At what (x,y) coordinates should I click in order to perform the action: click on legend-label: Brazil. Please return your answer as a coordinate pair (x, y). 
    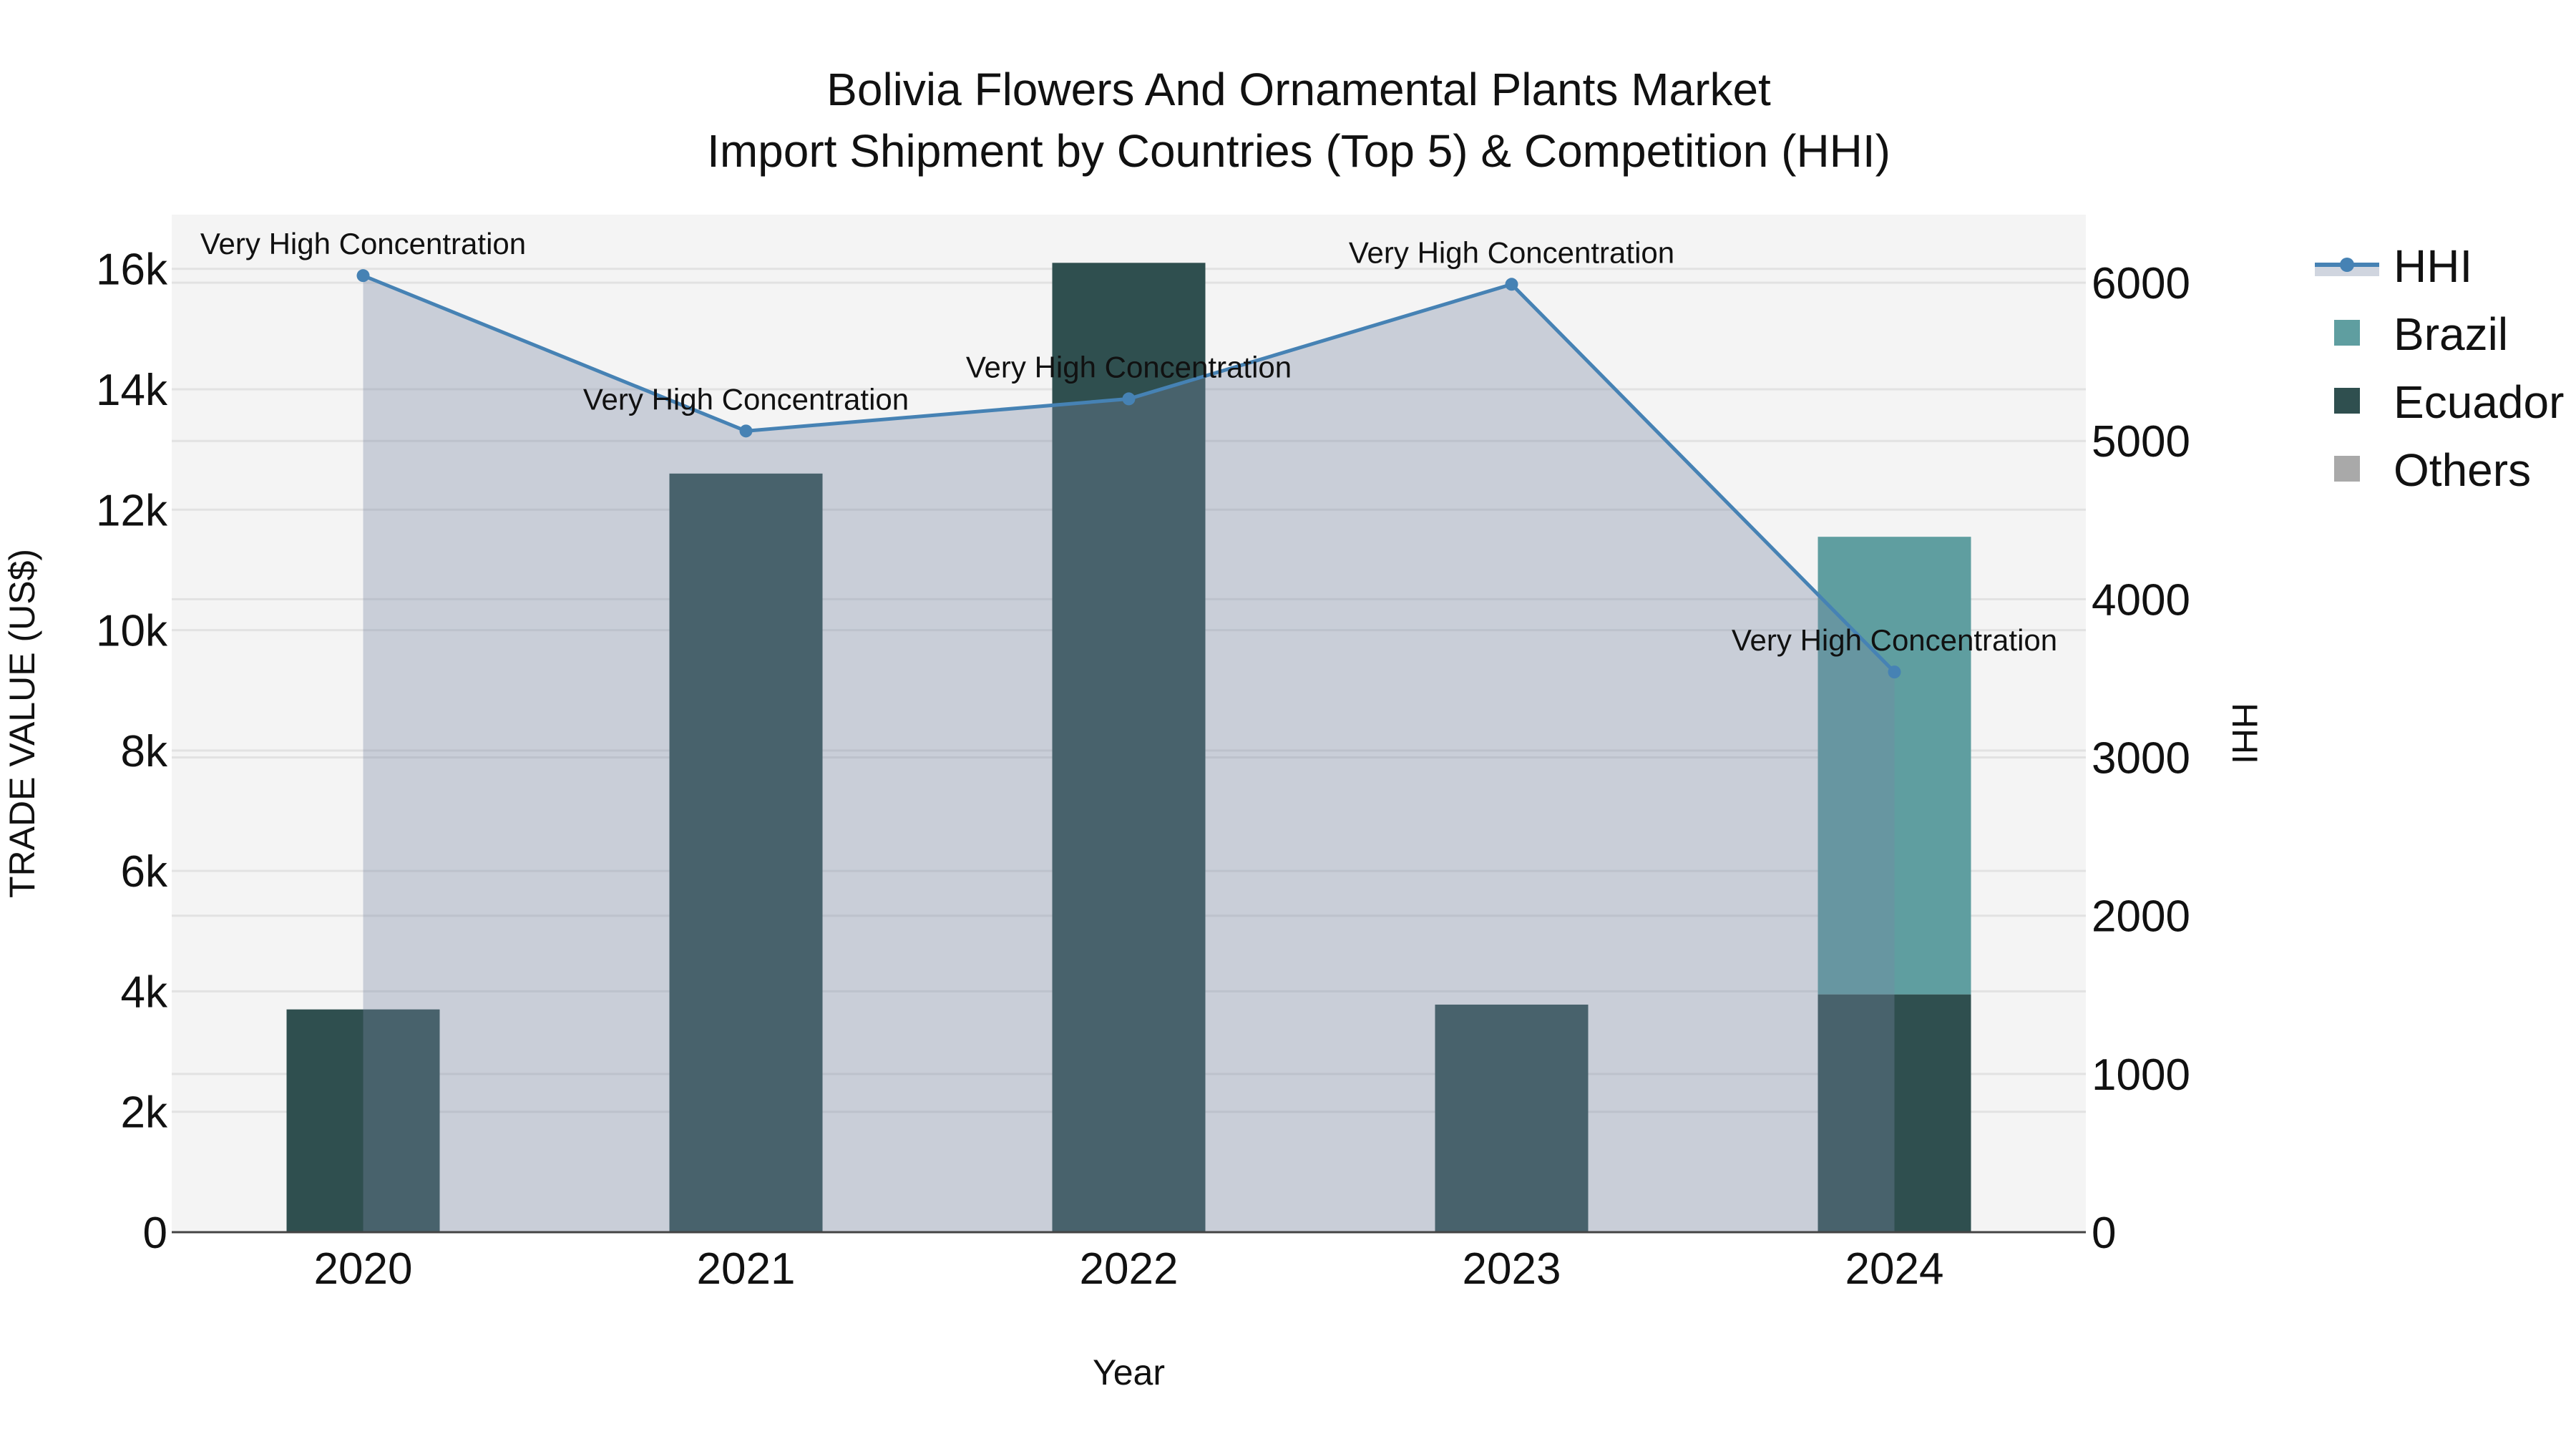
    Looking at the image, I should click on (2451, 334).